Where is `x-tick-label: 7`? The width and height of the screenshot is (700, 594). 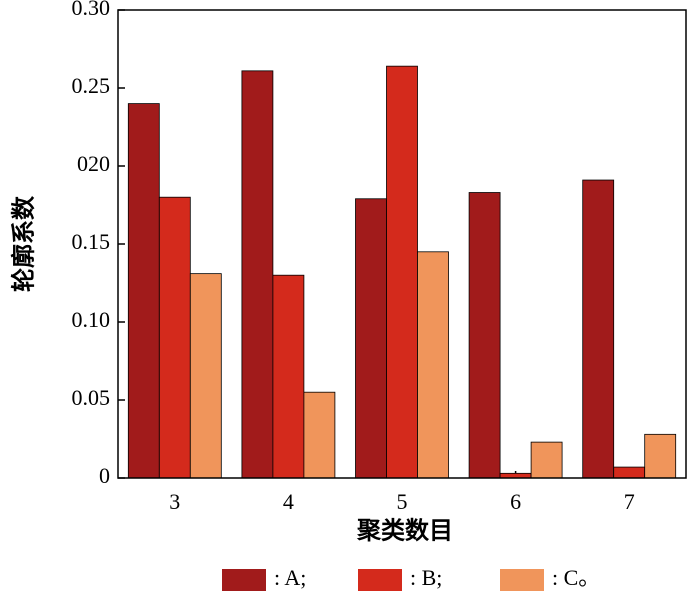 x-tick-label: 7 is located at coordinates (629, 501).